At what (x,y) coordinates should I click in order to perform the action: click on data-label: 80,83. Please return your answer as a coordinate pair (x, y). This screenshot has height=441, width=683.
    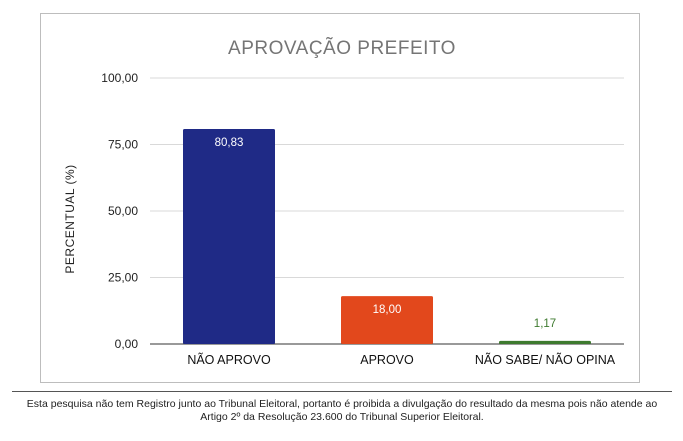
    Looking at the image, I should click on (229, 143).